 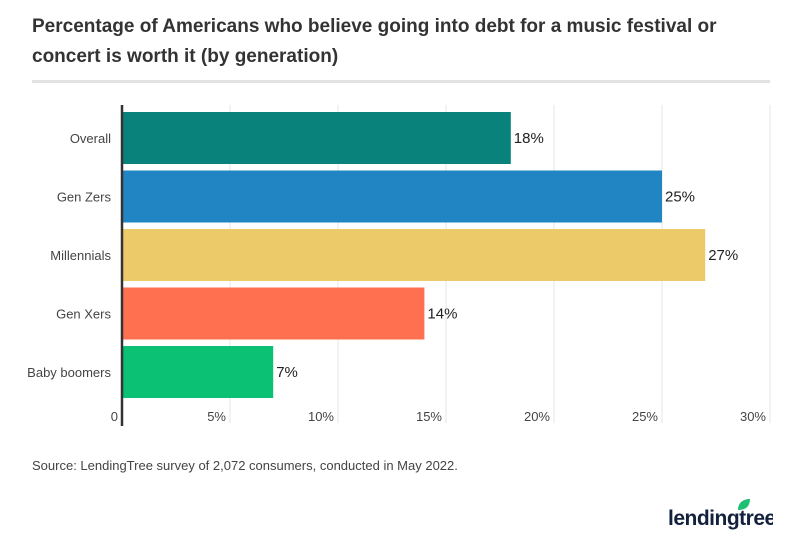 I want to click on category-label: Baby boomers, so click(x=69, y=372).